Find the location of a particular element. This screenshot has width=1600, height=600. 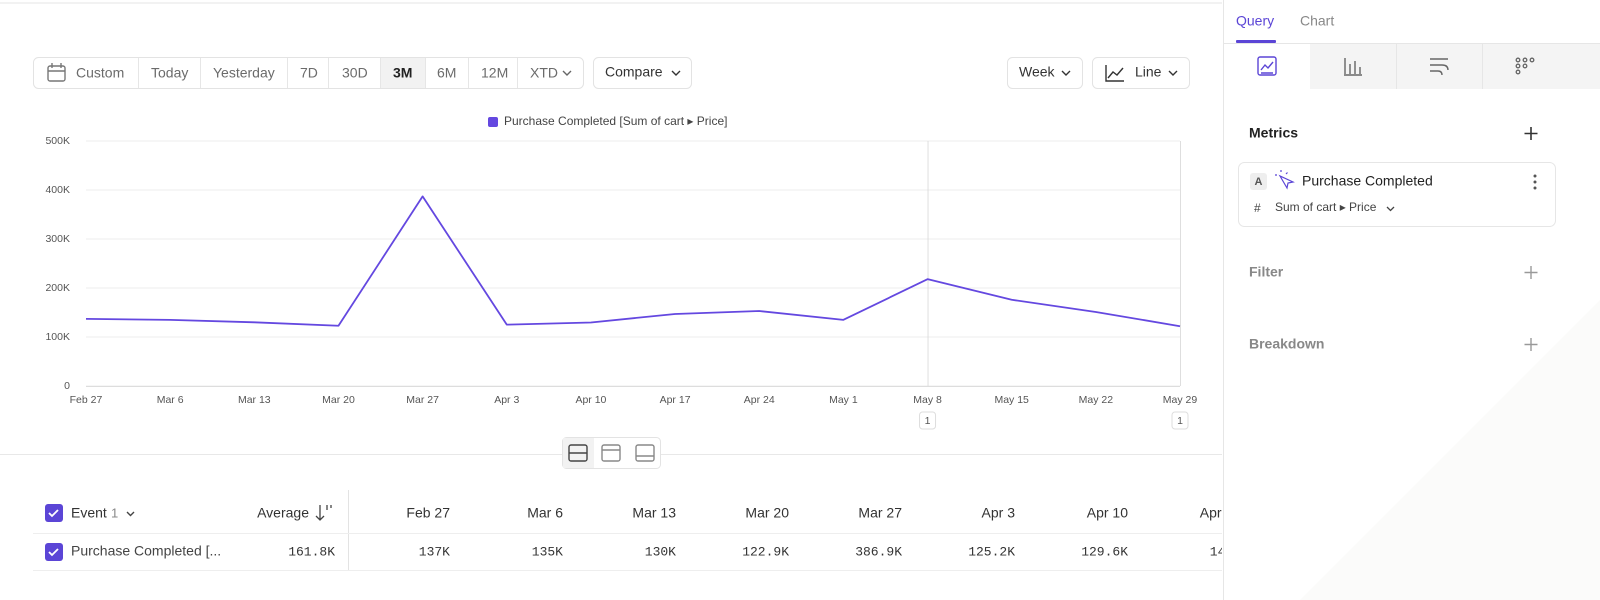

metric-name: Purchase Completed is located at coordinates (1367, 181).